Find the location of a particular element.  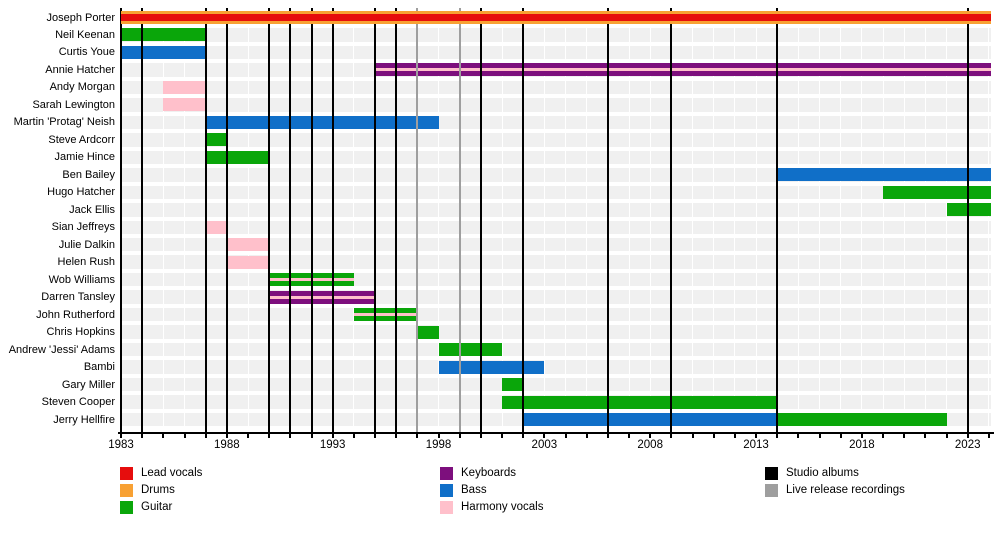

member-label: Neil Keenan is located at coordinates (85, 34).